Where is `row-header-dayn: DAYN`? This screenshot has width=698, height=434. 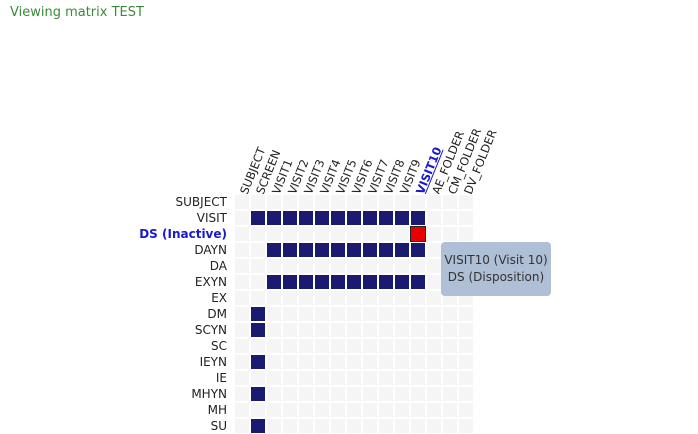
row-header-dayn: DAYN is located at coordinates (210, 250).